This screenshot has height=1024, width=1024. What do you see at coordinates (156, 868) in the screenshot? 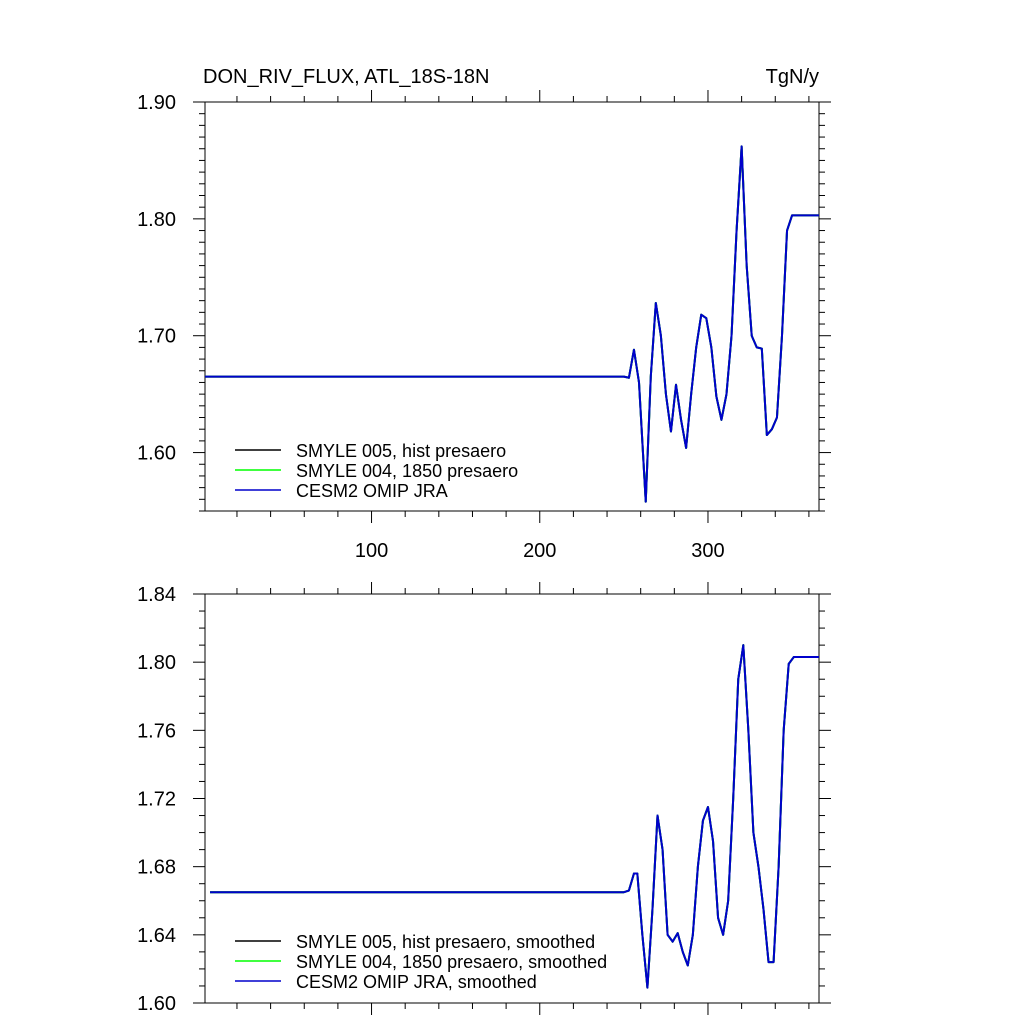
I see `y-tick-label: 1.68` at bounding box center [156, 868].